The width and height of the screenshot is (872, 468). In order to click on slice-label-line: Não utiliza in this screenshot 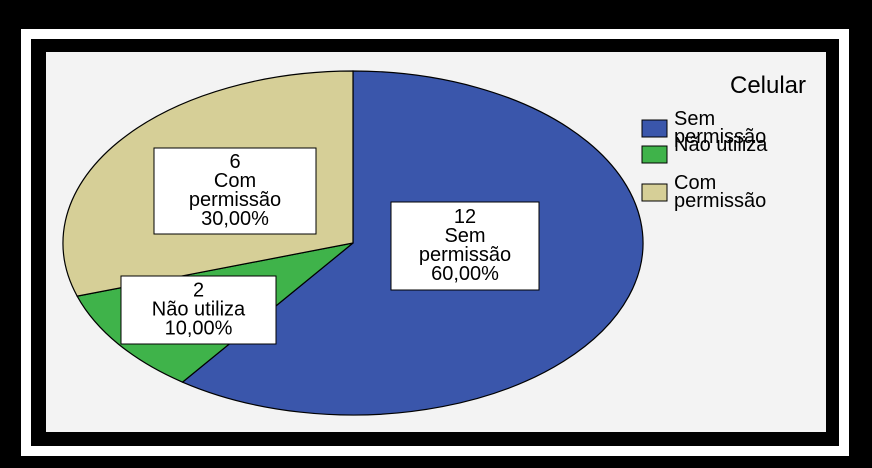, I will do `click(199, 310)`.